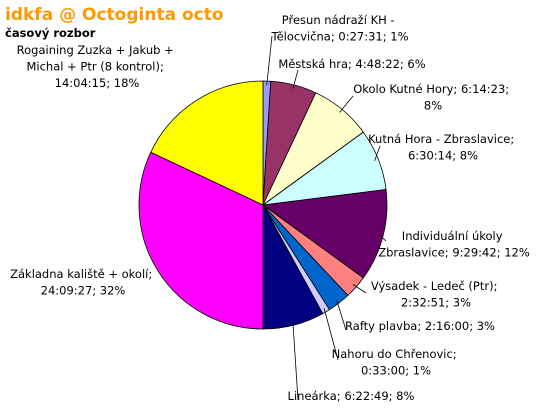 Image resolution: width=549 pixels, height=420 pixels. Describe the element at coordinates (351, 396) in the screenshot. I see `slice-label: Lineárka; 6:22:49; 8%` at that location.